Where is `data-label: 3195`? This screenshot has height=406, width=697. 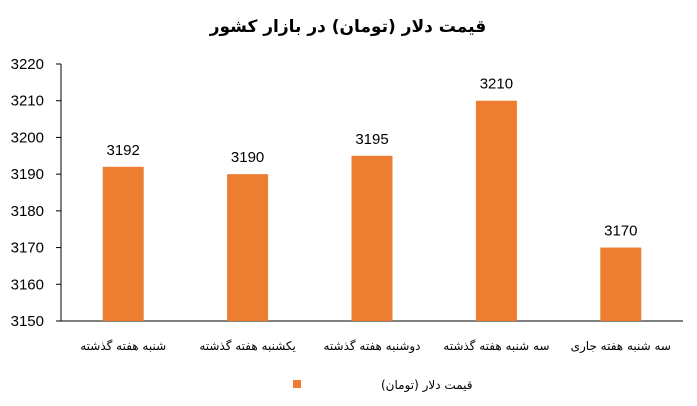 data-label: 3195 is located at coordinates (371, 139).